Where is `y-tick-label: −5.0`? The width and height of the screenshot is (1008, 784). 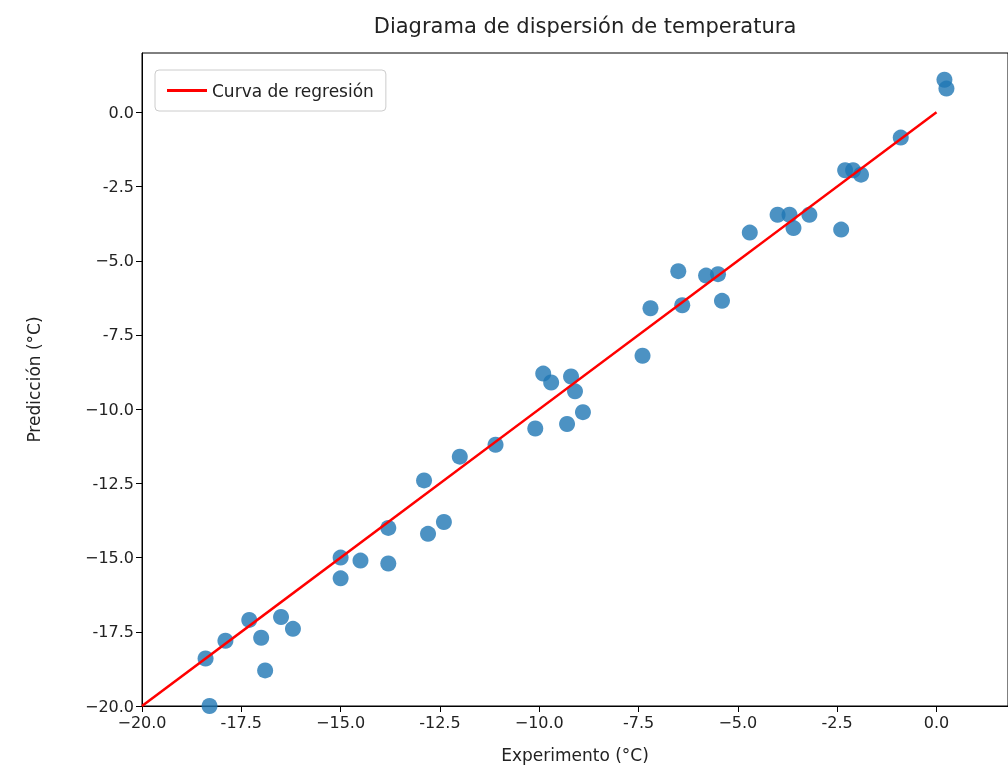 y-tick-label: −5.0 is located at coordinates (114, 261).